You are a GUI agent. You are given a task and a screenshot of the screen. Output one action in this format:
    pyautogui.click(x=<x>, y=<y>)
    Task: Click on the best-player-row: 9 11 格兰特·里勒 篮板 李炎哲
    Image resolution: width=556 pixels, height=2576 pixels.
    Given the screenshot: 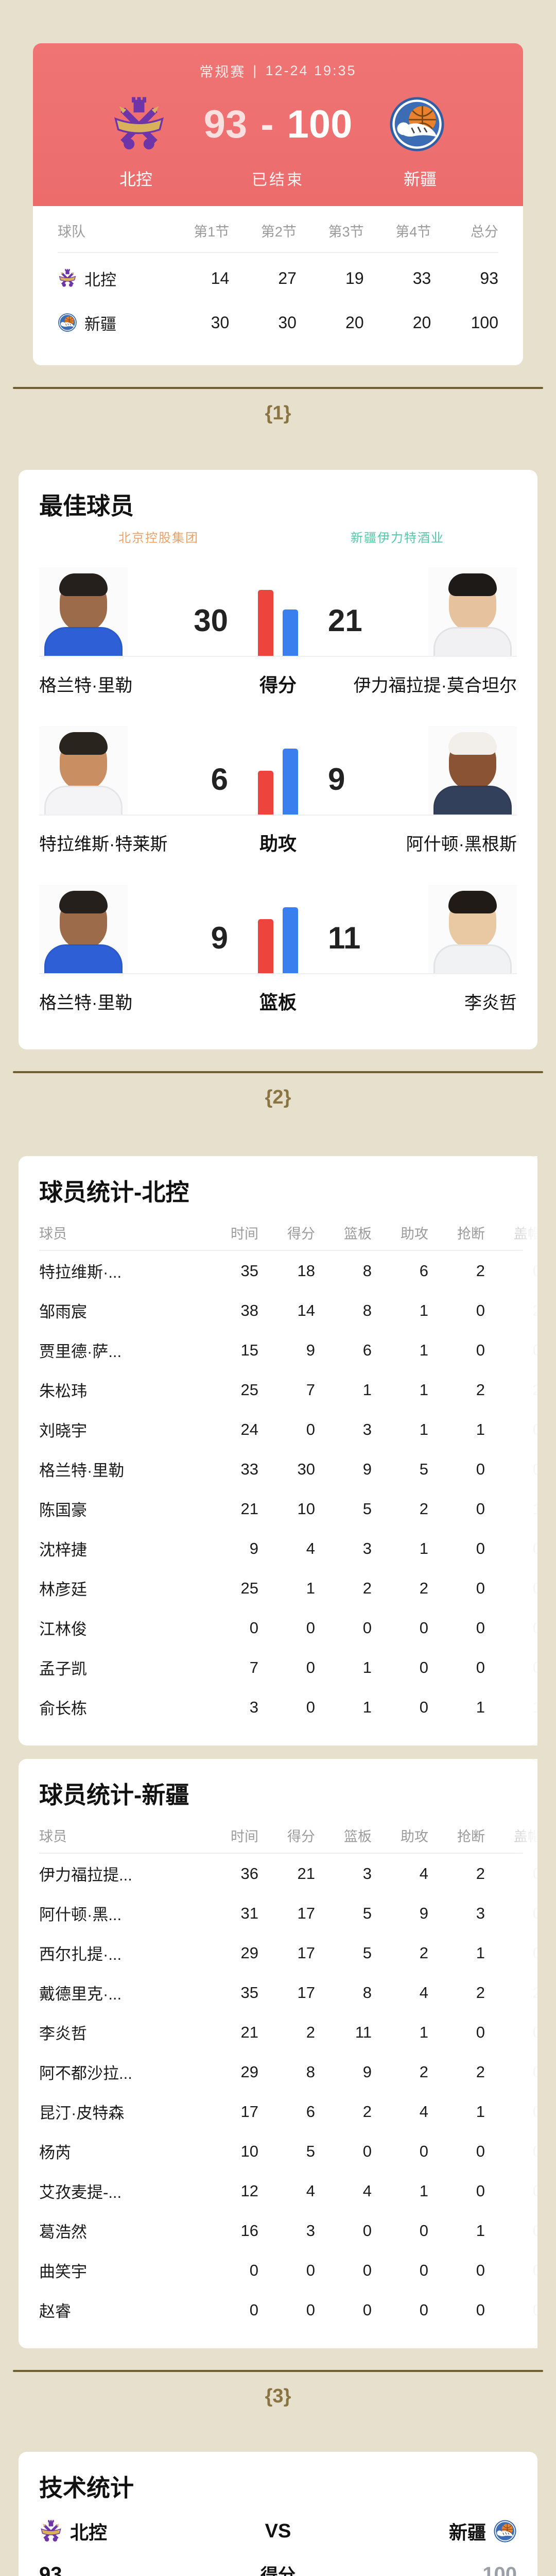 What is the action you would take?
    pyautogui.click(x=278, y=938)
    